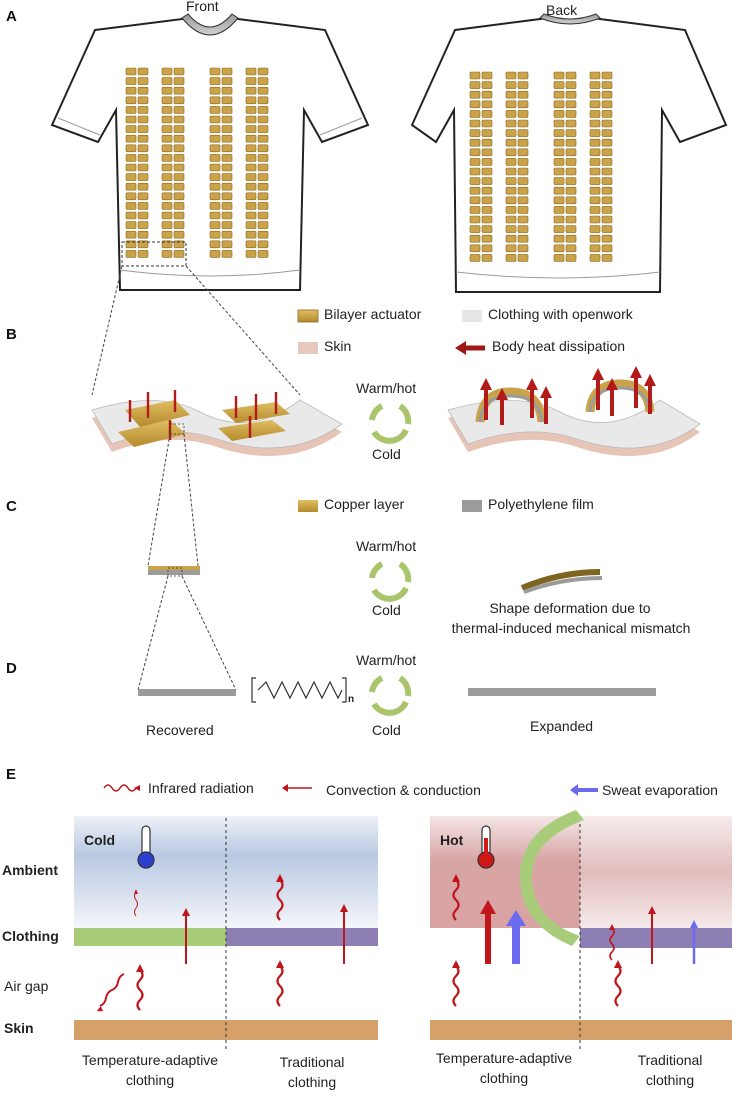  What do you see at coordinates (299, 690) in the screenshot?
I see `polymer-chain-icon` at bounding box center [299, 690].